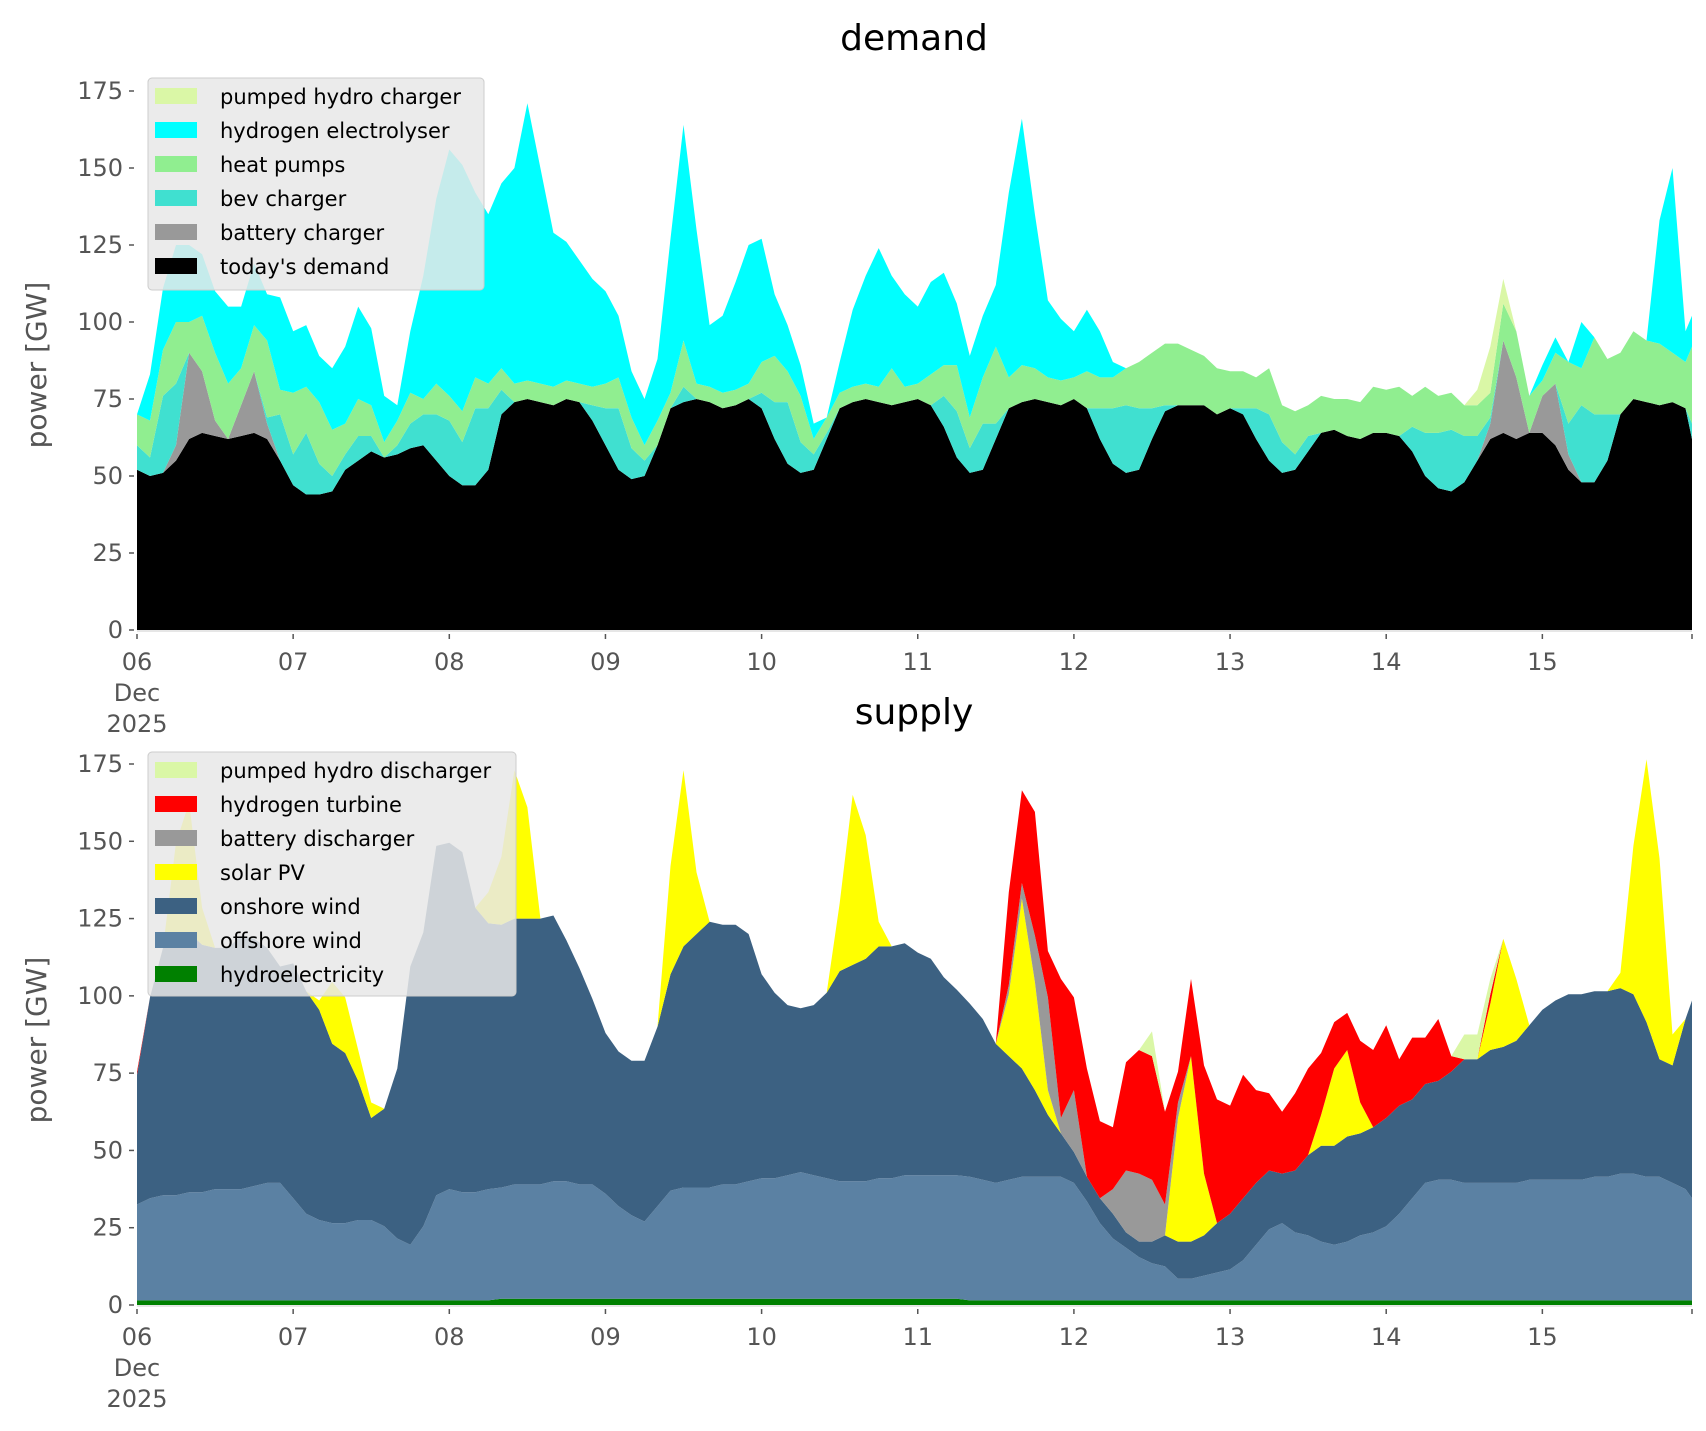 This screenshot has width=1706, height=1431. What do you see at coordinates (290, 907) in the screenshot?
I see `legend-label: onshore wind` at bounding box center [290, 907].